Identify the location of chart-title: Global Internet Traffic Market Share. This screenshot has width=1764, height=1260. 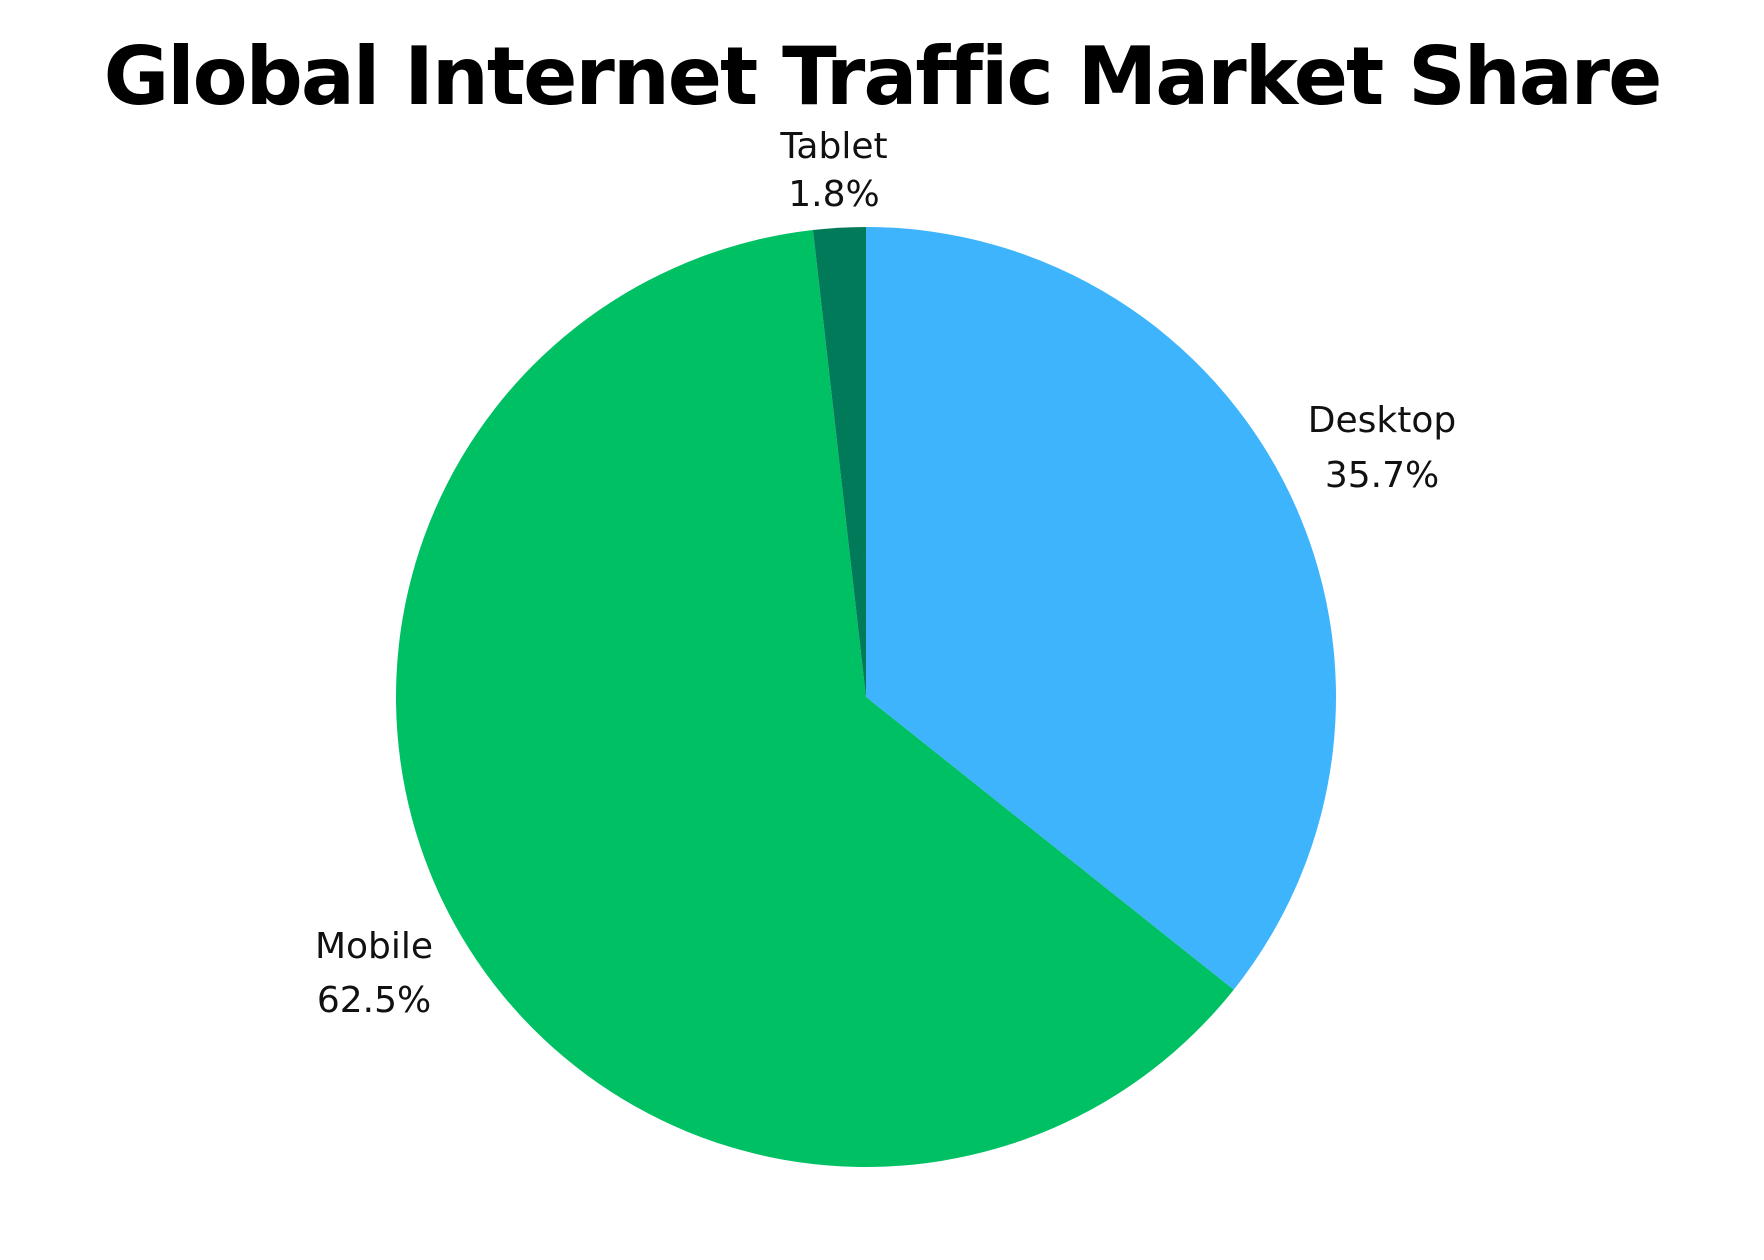
(882, 76).